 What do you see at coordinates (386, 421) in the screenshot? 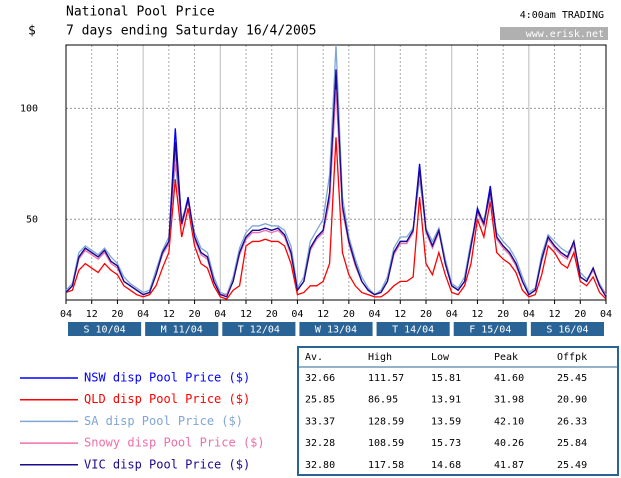
I see `table-cell: 128.59` at bounding box center [386, 421].